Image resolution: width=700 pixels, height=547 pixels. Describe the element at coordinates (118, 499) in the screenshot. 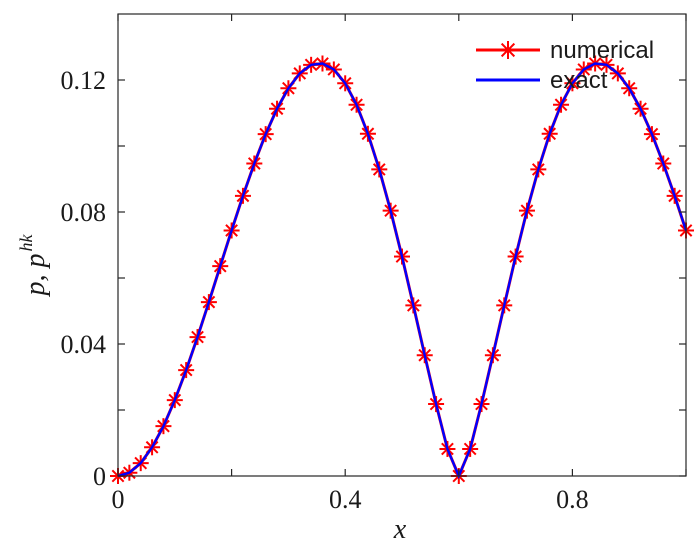

I see `x-tick-label: 0` at that location.